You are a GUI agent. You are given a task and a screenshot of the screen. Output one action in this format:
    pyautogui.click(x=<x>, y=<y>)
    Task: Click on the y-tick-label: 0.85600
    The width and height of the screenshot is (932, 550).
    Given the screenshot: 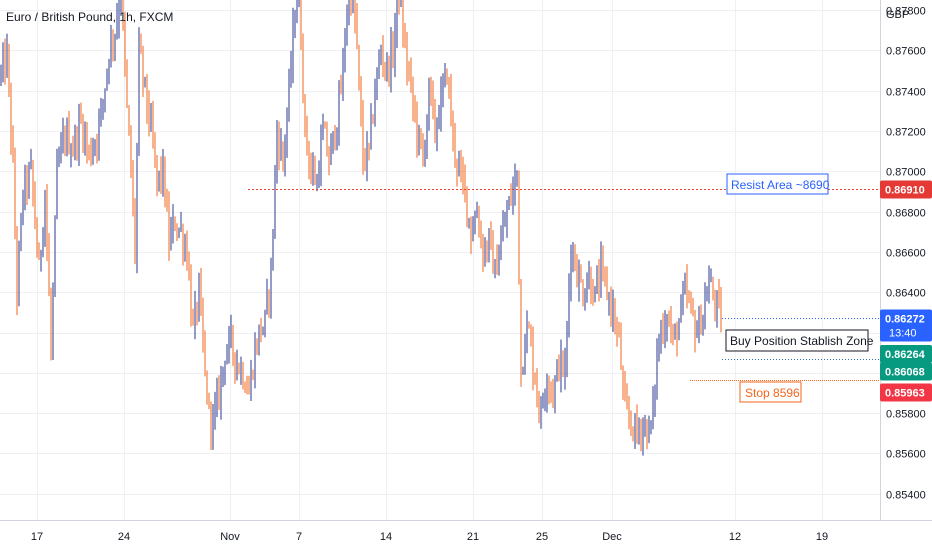 What is the action you would take?
    pyautogui.click(x=906, y=455)
    